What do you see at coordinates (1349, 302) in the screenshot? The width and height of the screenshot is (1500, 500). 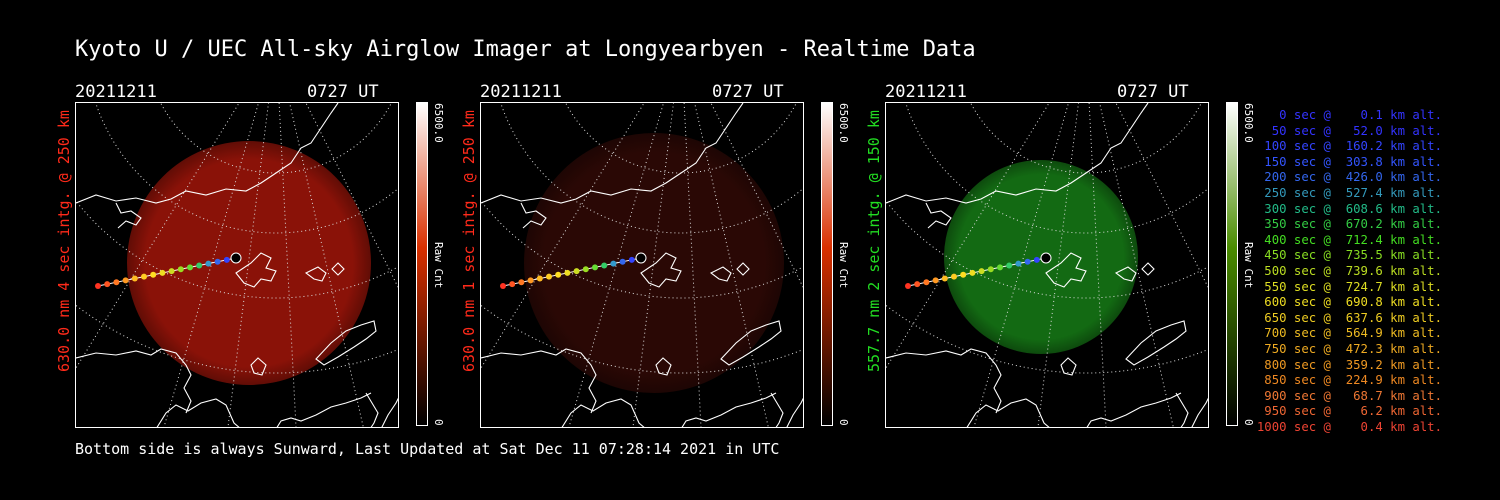 I see `legend-entry: 600 sec @ 690.8 km alt.` at bounding box center [1349, 302].